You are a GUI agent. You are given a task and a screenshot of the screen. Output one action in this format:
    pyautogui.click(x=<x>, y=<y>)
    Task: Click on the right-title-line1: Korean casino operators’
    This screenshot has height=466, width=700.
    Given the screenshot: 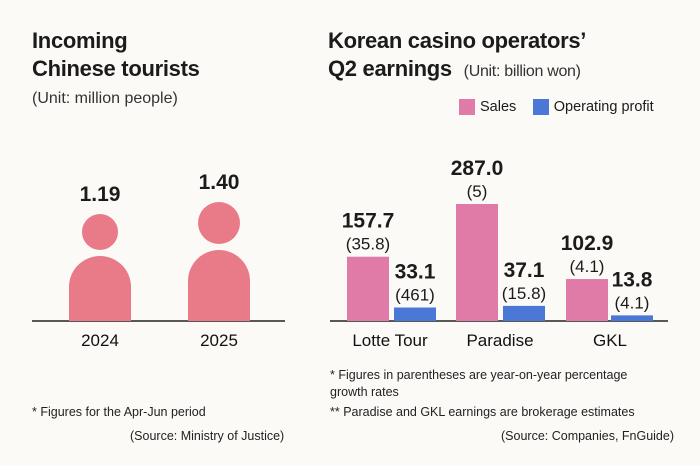 What is the action you would take?
    pyautogui.click(x=457, y=40)
    